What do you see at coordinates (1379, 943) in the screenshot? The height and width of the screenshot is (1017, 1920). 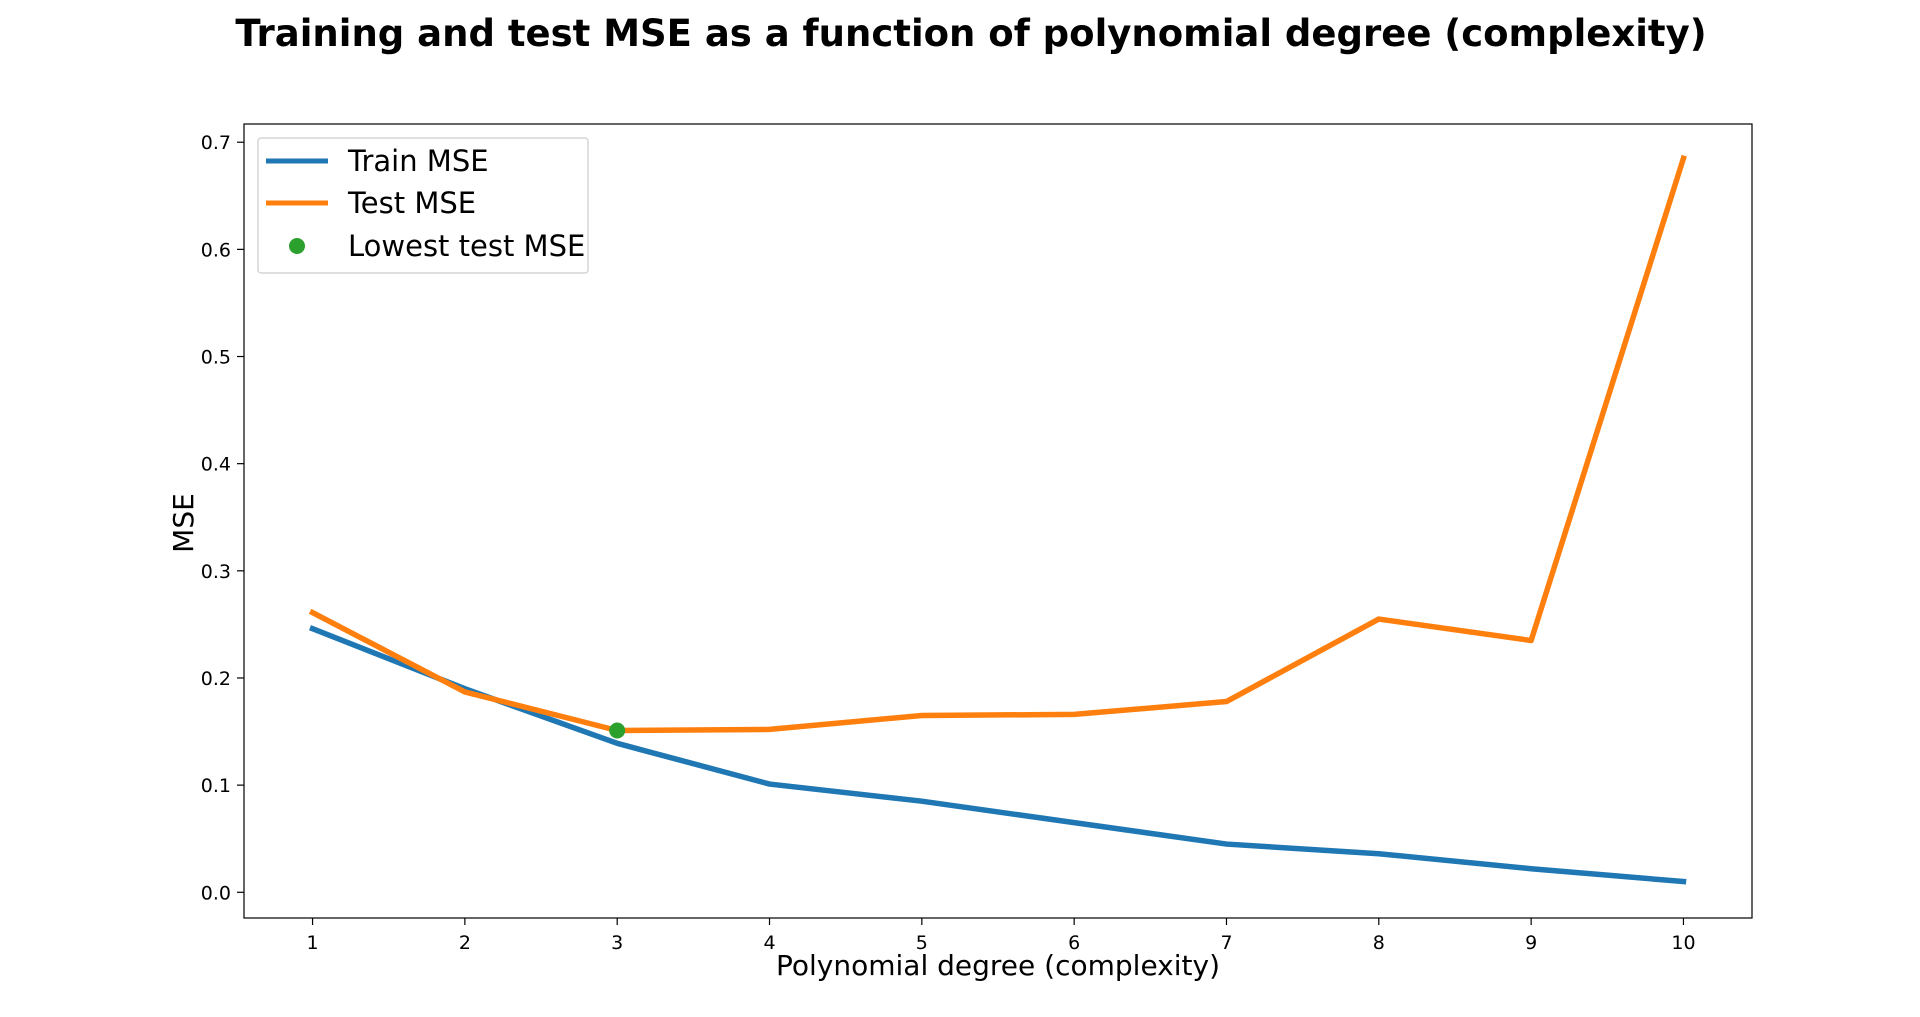 I see `x-tick-label: 8` at bounding box center [1379, 943].